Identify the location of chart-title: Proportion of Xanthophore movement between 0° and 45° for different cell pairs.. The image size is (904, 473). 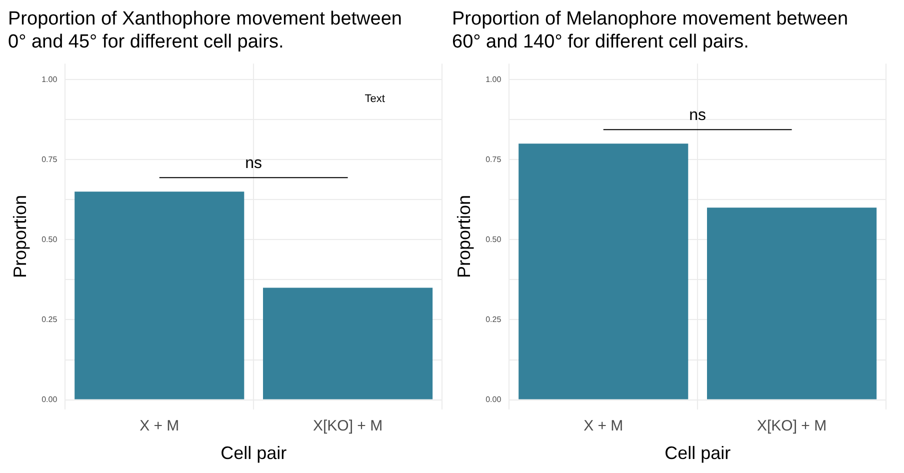
(205, 30).